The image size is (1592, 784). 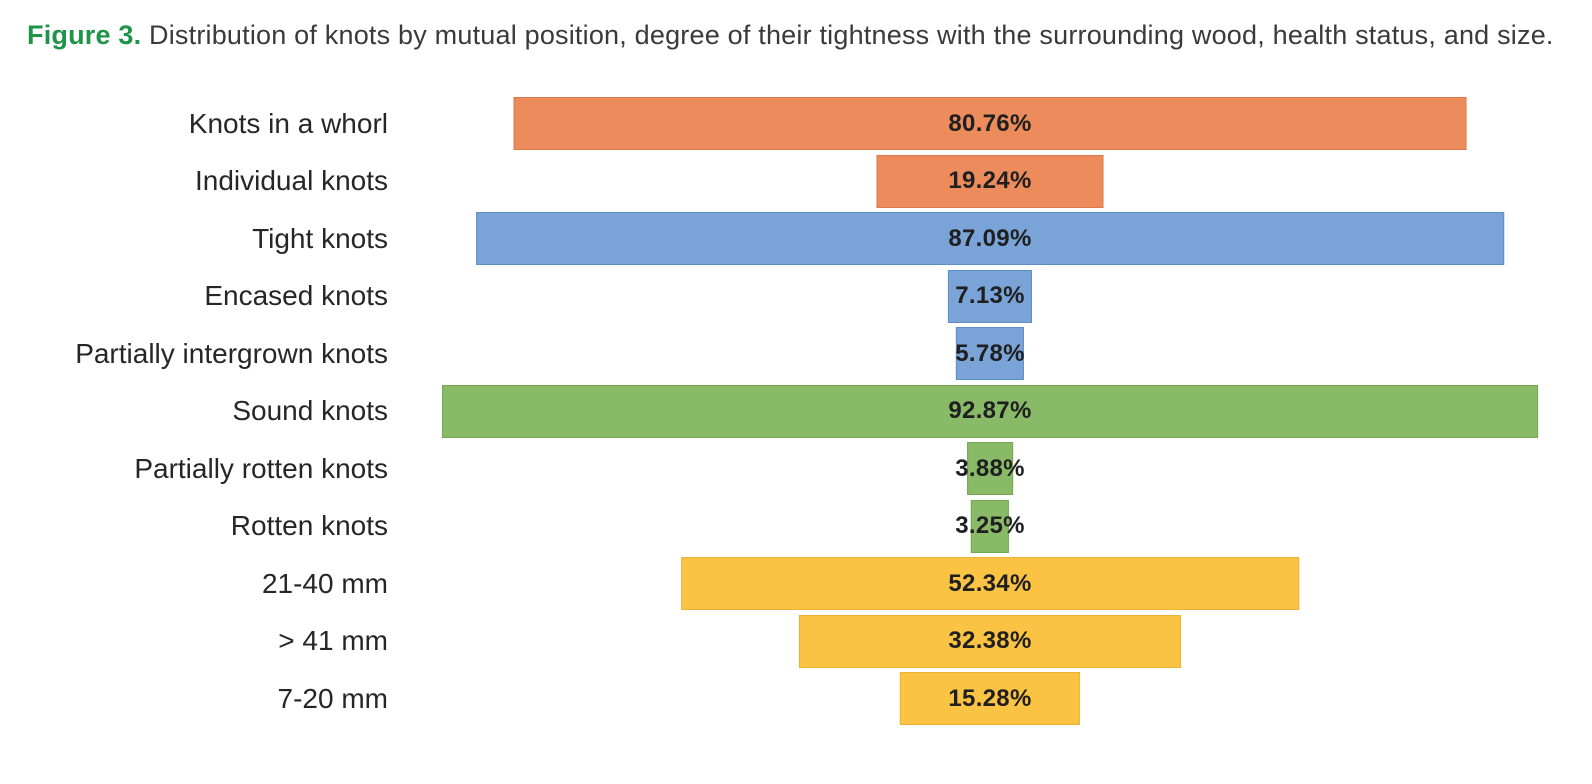 I want to click on chart-row: Tight knots 87.09%, so click(x=796, y=239).